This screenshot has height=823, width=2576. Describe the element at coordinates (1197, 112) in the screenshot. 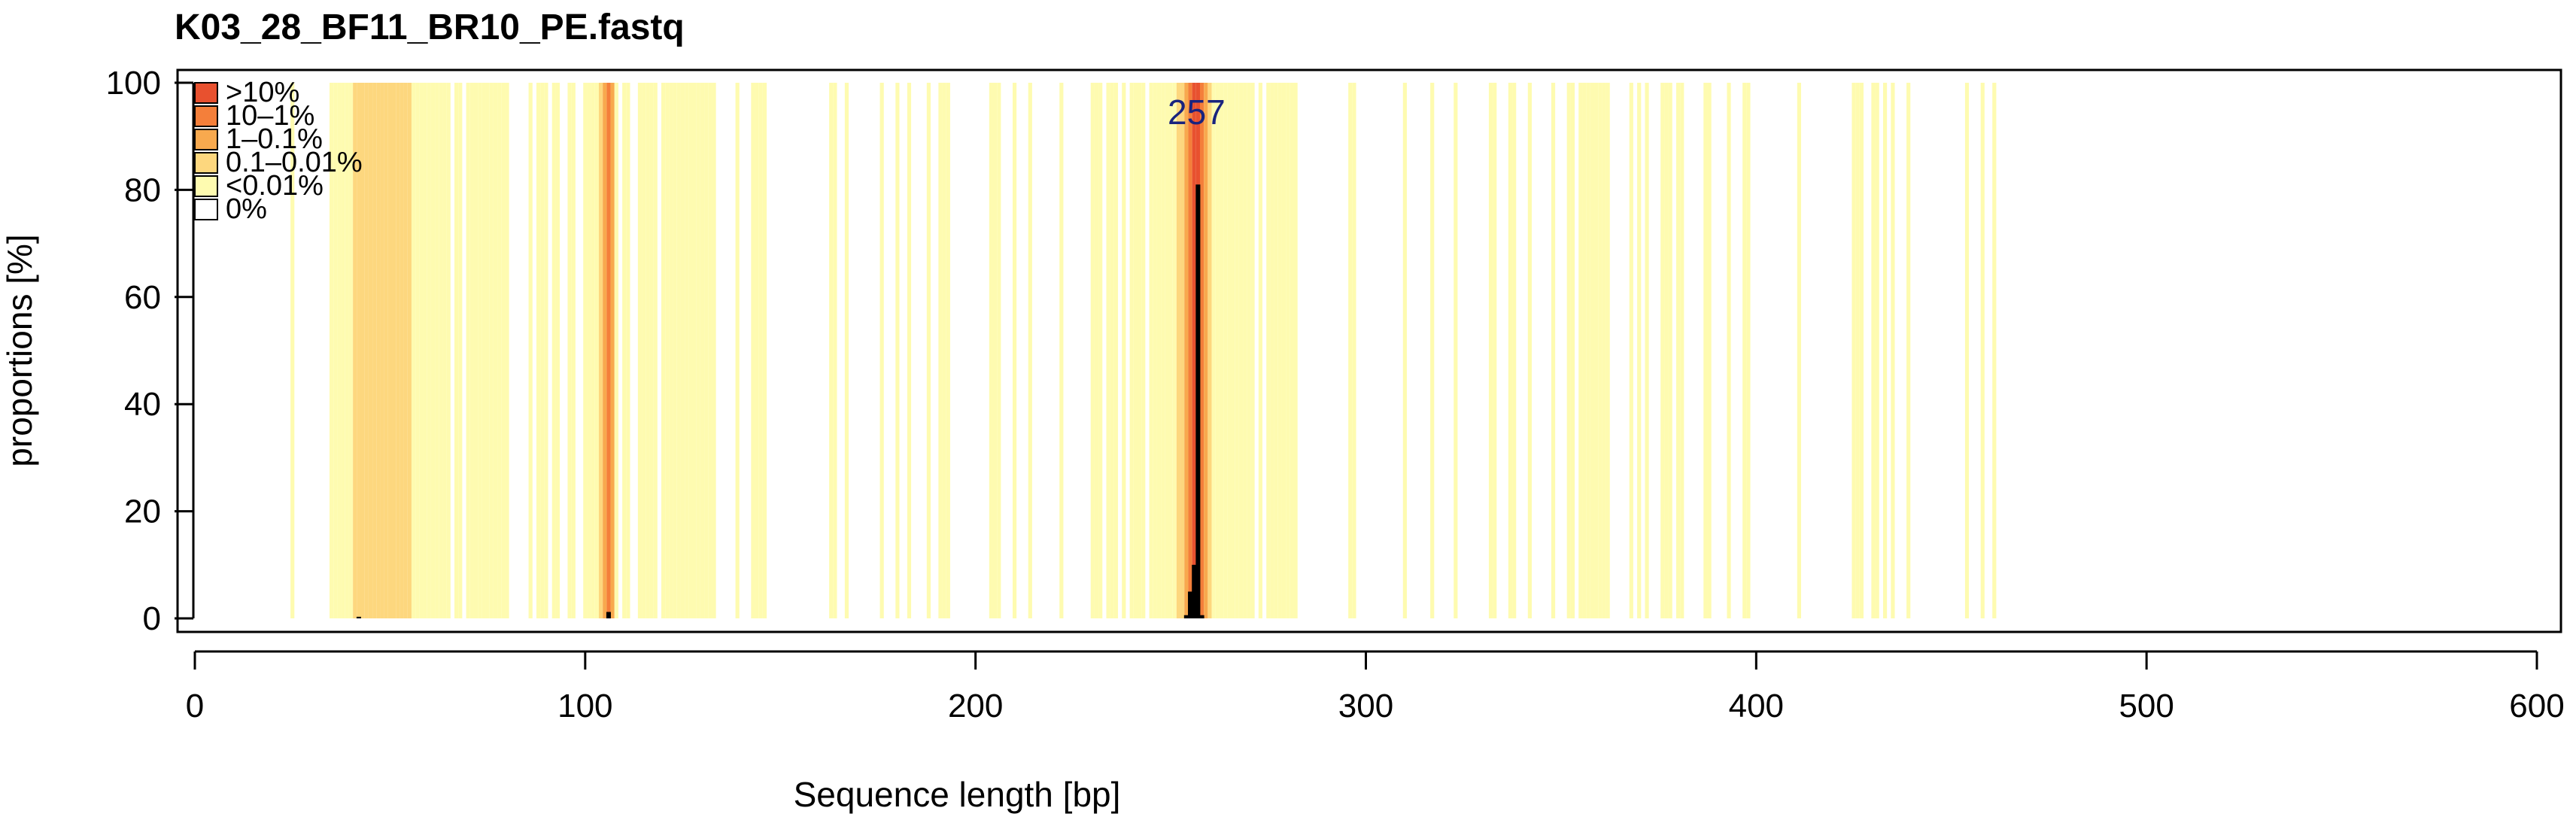

I see `peak-label: 257` at that location.